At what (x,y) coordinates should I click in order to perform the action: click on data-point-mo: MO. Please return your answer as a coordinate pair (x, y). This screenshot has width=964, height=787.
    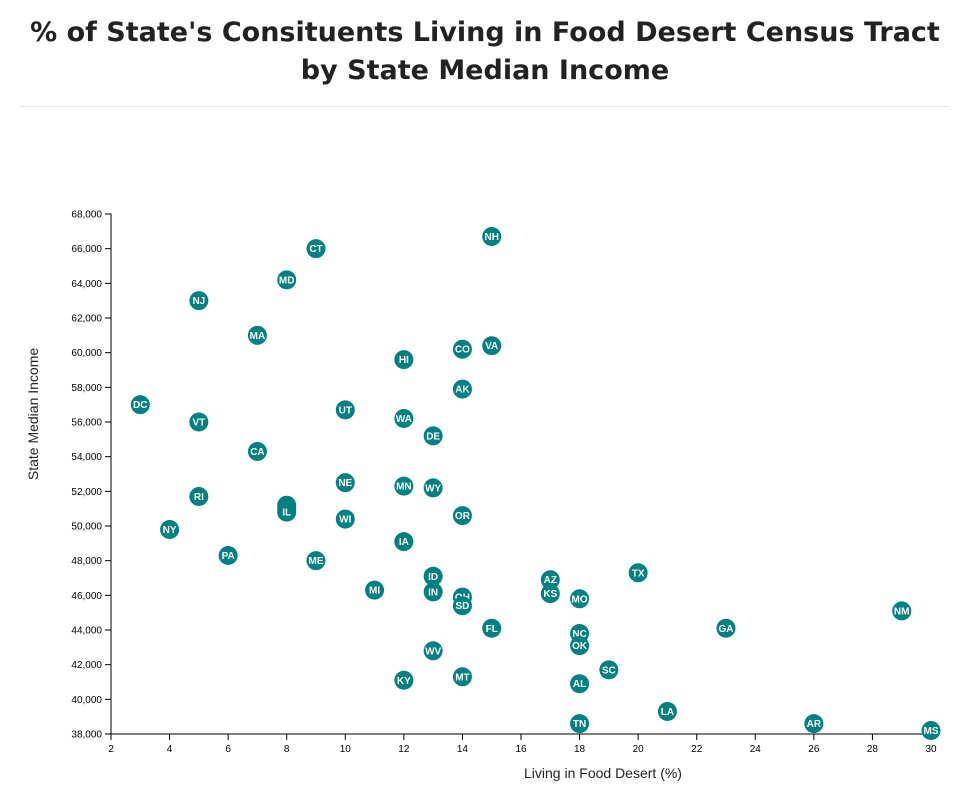
    Looking at the image, I should click on (580, 599).